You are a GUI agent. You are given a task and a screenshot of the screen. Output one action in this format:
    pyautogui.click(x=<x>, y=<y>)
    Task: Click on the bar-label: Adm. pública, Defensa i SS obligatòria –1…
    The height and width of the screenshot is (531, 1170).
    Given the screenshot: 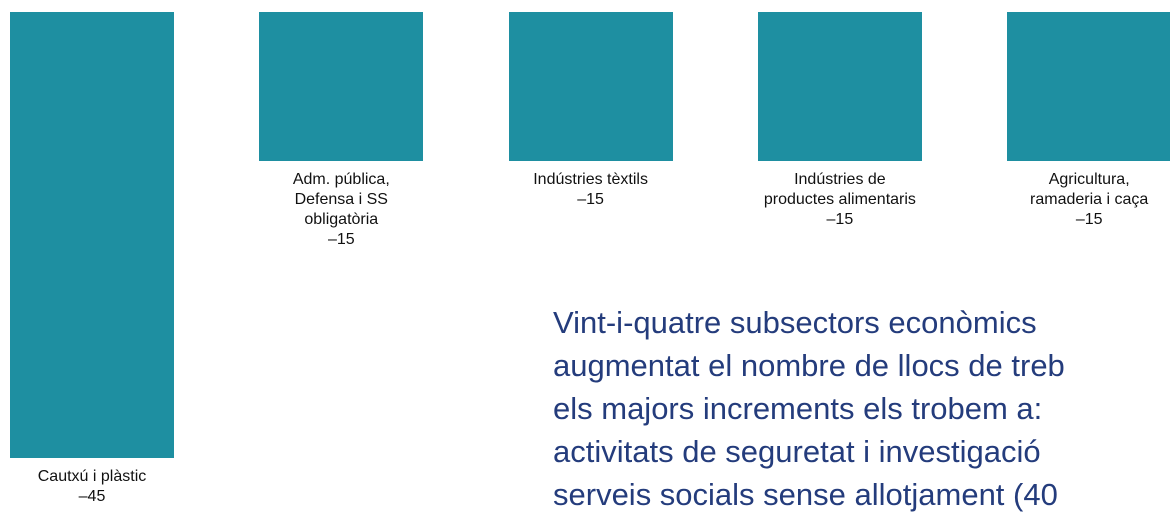 What is the action you would take?
    pyautogui.click(x=341, y=210)
    